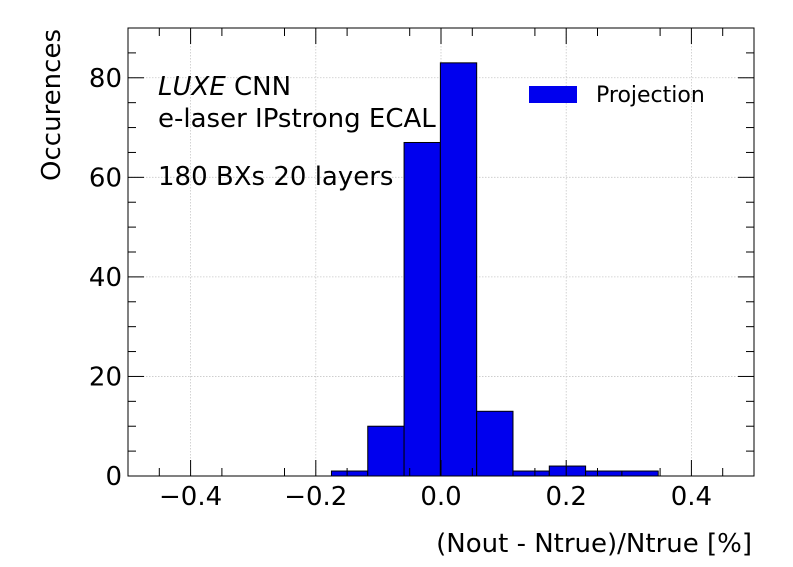  What do you see at coordinates (440, 497) in the screenshot?
I see `x-tick-label: 0.0` at bounding box center [440, 497].